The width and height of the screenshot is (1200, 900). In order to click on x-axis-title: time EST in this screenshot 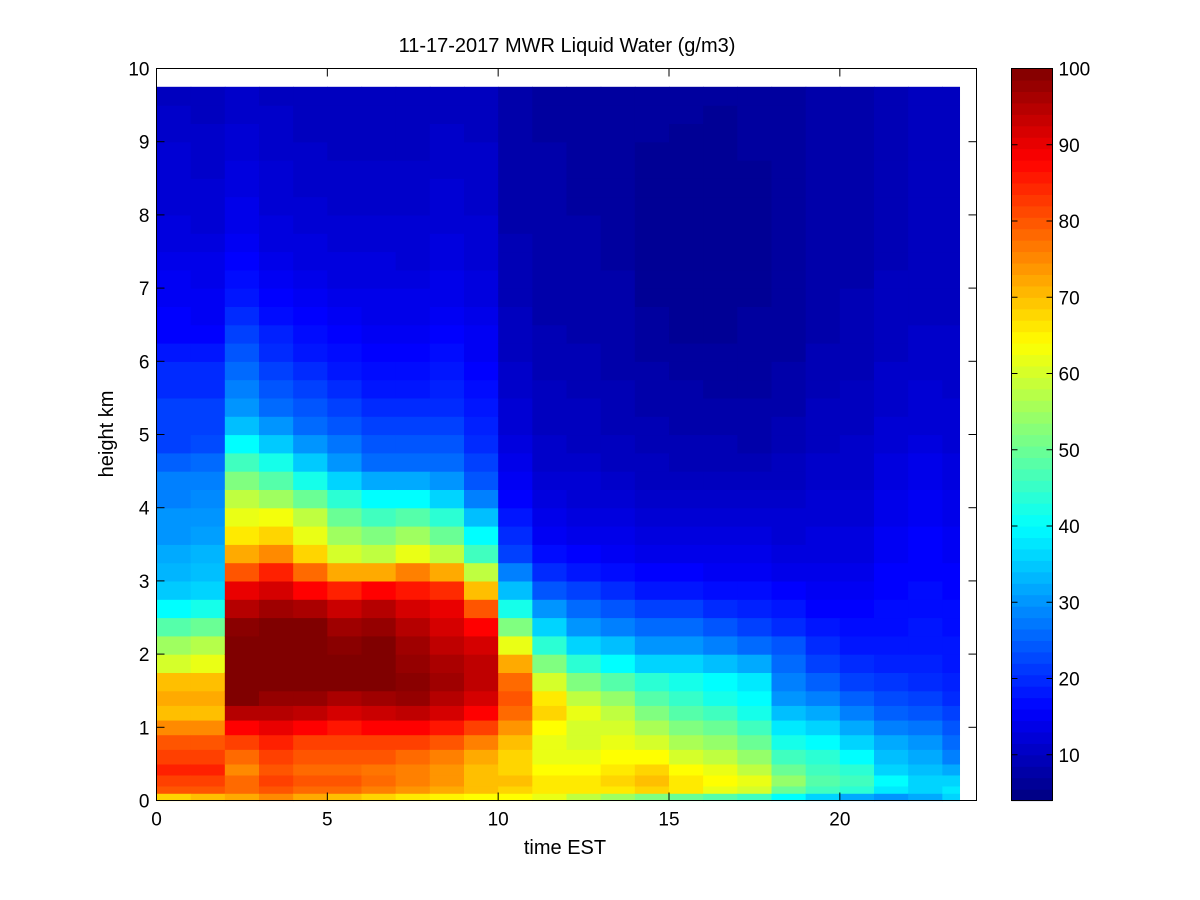, I will do `click(565, 848)`.